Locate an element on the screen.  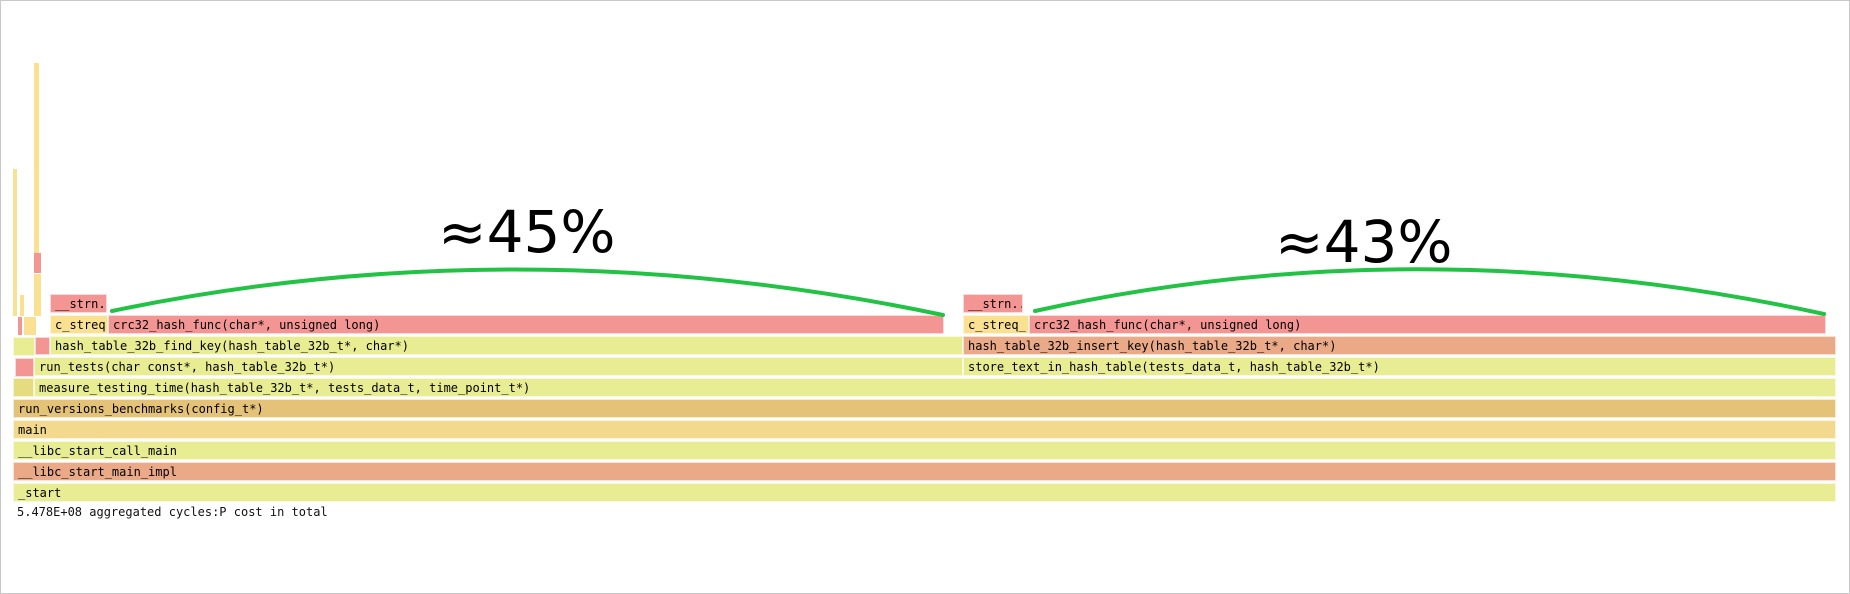
annotation-right-percent: ≈43% is located at coordinates (1364, 242).